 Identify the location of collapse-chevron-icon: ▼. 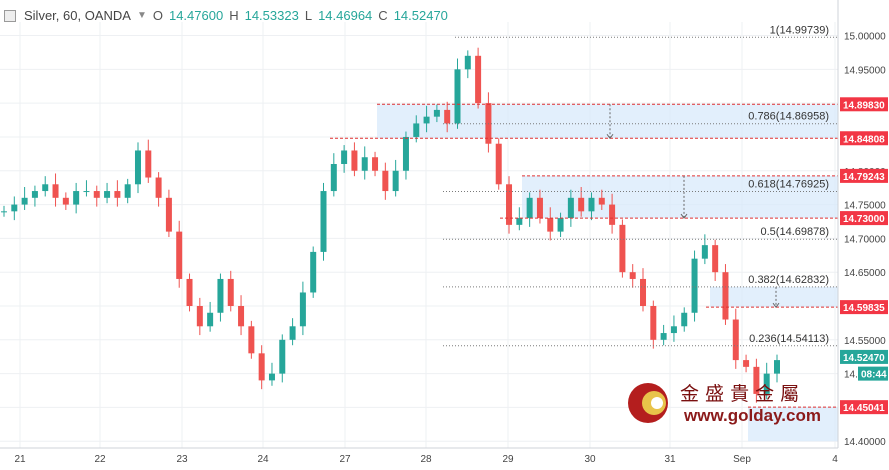
(141, 15).